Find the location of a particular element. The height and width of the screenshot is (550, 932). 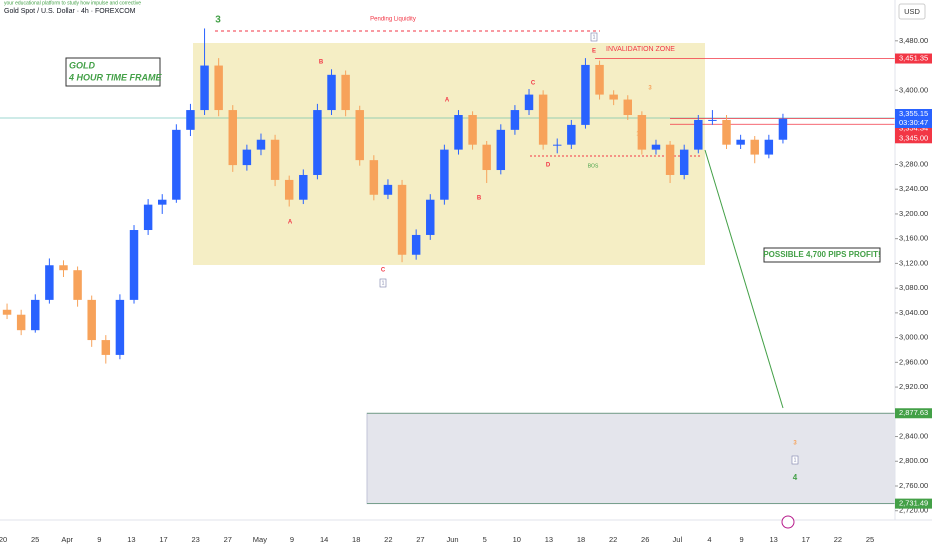

profit-box is located at coordinates (822, 255).